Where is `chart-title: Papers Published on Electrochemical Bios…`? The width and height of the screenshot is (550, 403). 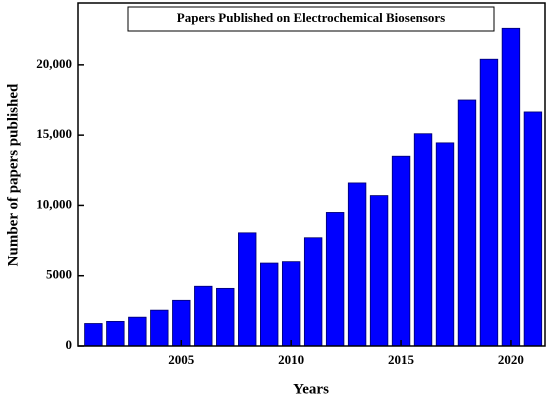 chart-title: Papers Published on Electrochemical Bios… is located at coordinates (311, 17).